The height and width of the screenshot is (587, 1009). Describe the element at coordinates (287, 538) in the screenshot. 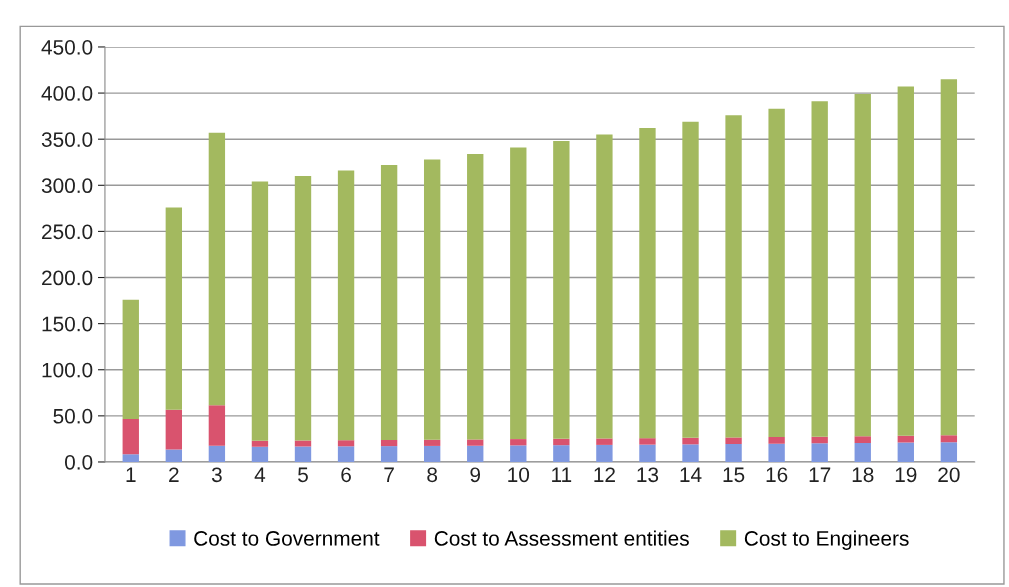

I see `legend-label: Cost to Government` at that location.